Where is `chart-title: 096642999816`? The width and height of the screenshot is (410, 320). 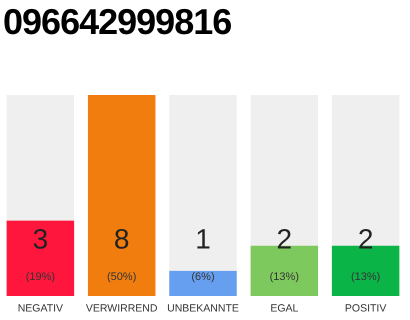 chart-title: 096642999816 is located at coordinates (117, 22).